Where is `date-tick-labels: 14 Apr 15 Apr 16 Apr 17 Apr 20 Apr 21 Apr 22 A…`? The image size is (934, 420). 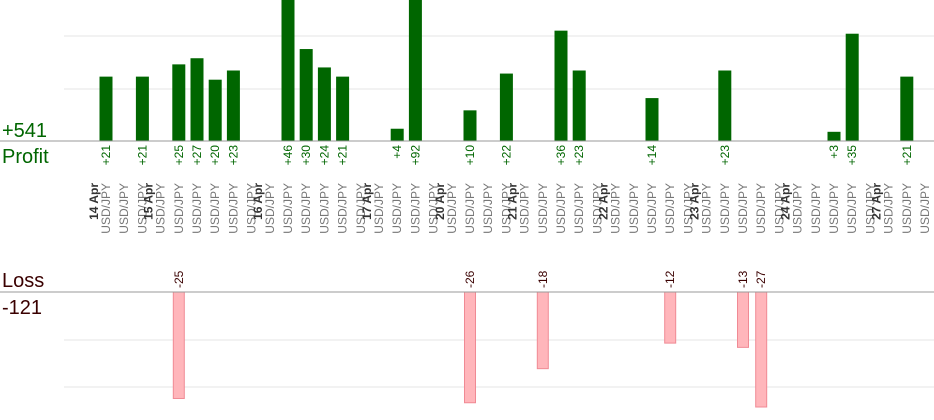 date-tick-labels: 14 Apr 15 Apr 16 Apr 17 Apr 20 Apr 21 Apr 22 A… is located at coordinates (485, 201).